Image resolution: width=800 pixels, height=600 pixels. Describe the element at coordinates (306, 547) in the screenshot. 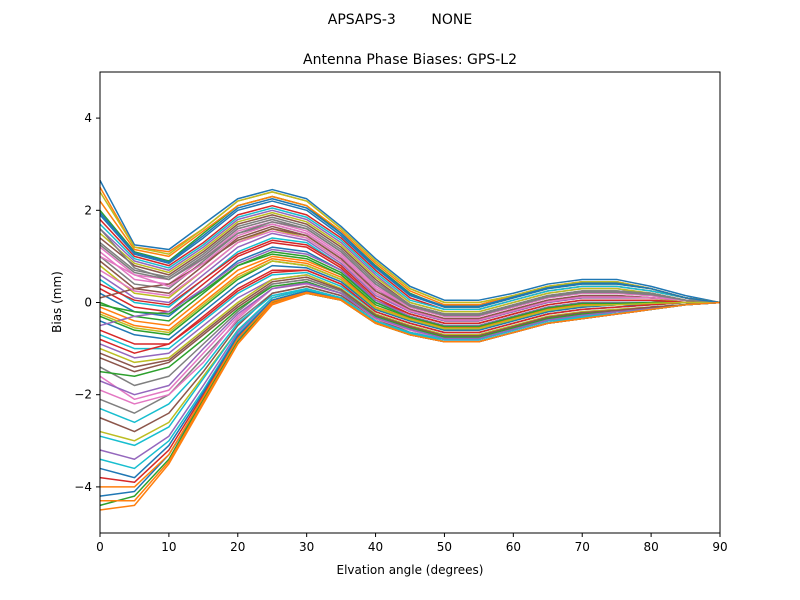

I see `x-tick-label: 30` at that location.